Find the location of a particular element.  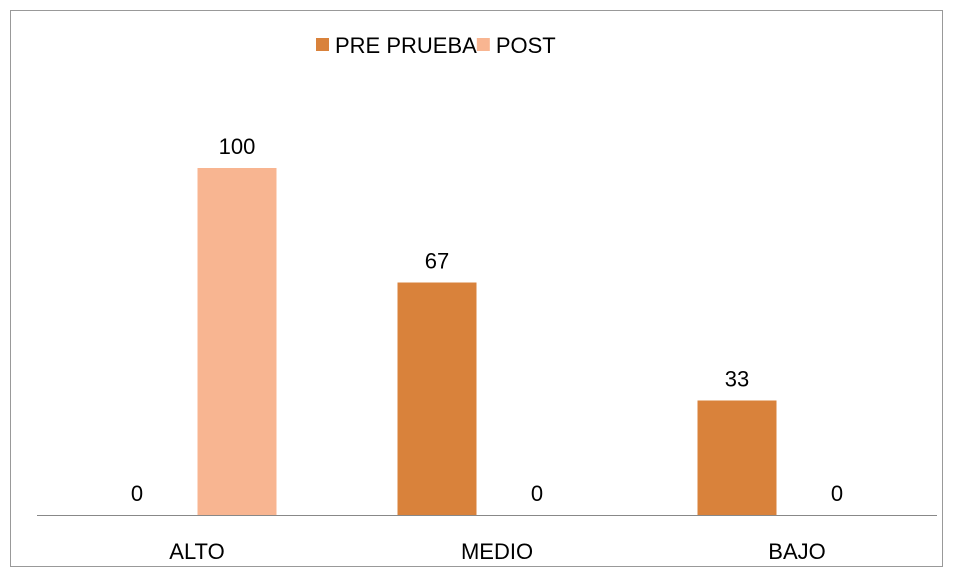

x-tick-label: BAJO is located at coordinates (796, 551).